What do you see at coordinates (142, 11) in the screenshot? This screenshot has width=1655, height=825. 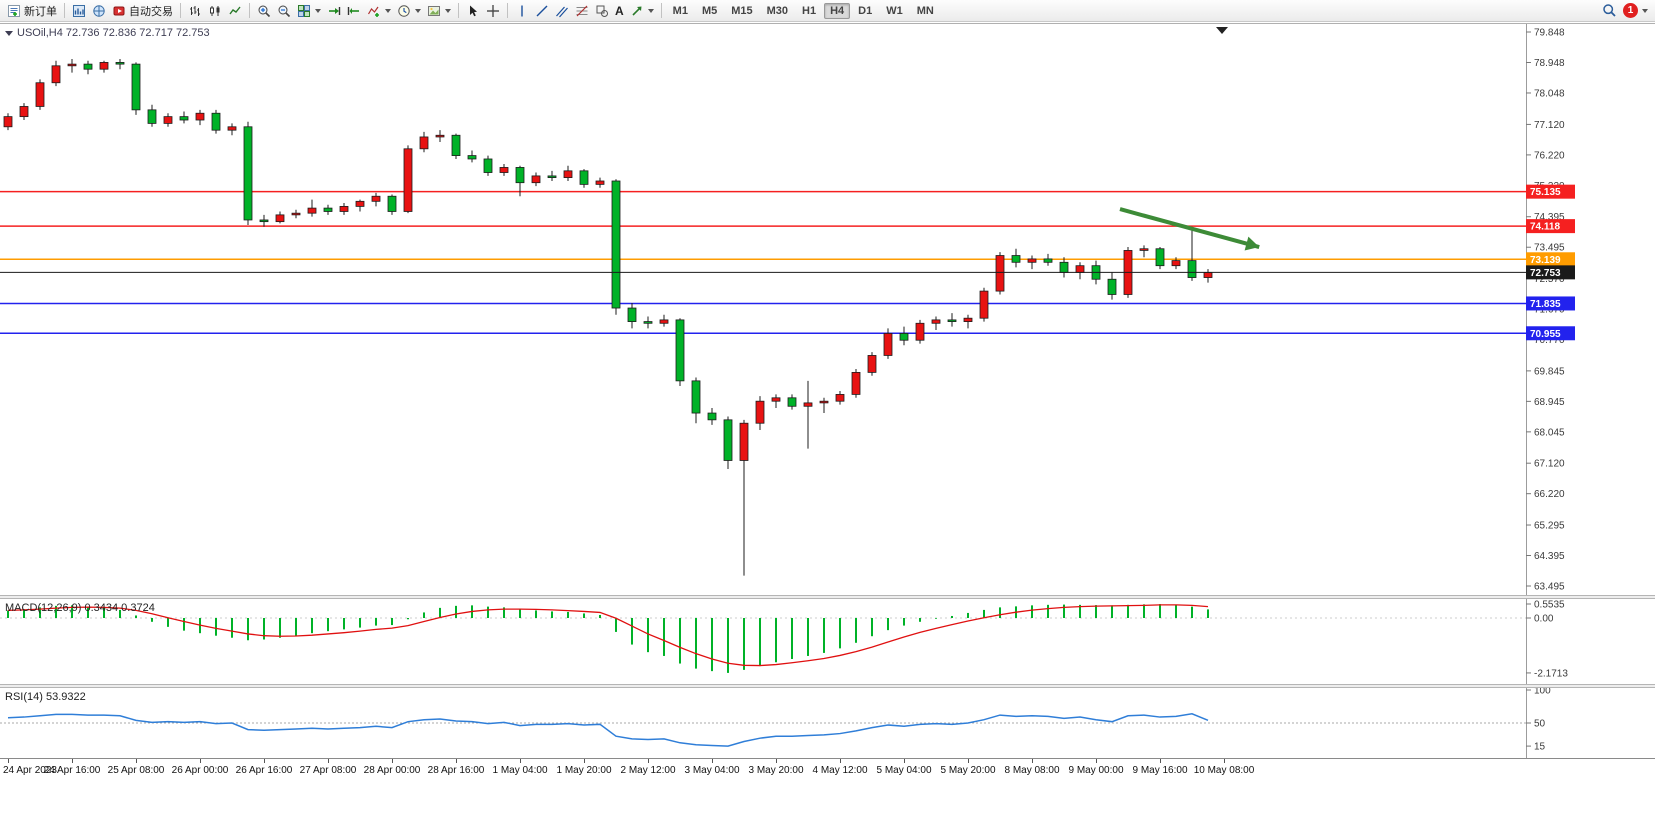 I see `auto-trading-button: 自动交易` at bounding box center [142, 11].